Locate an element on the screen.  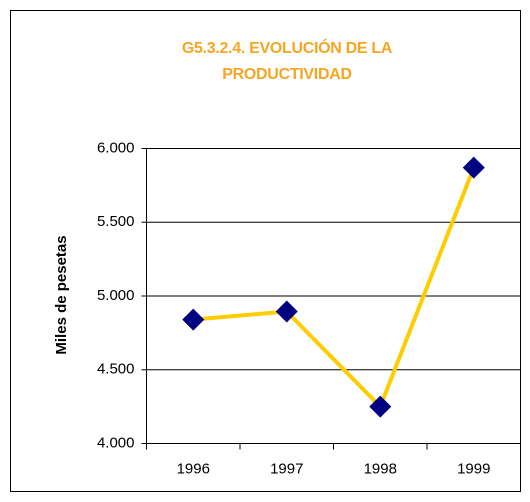
y-tick-label: 4.000 is located at coordinates (116, 442).